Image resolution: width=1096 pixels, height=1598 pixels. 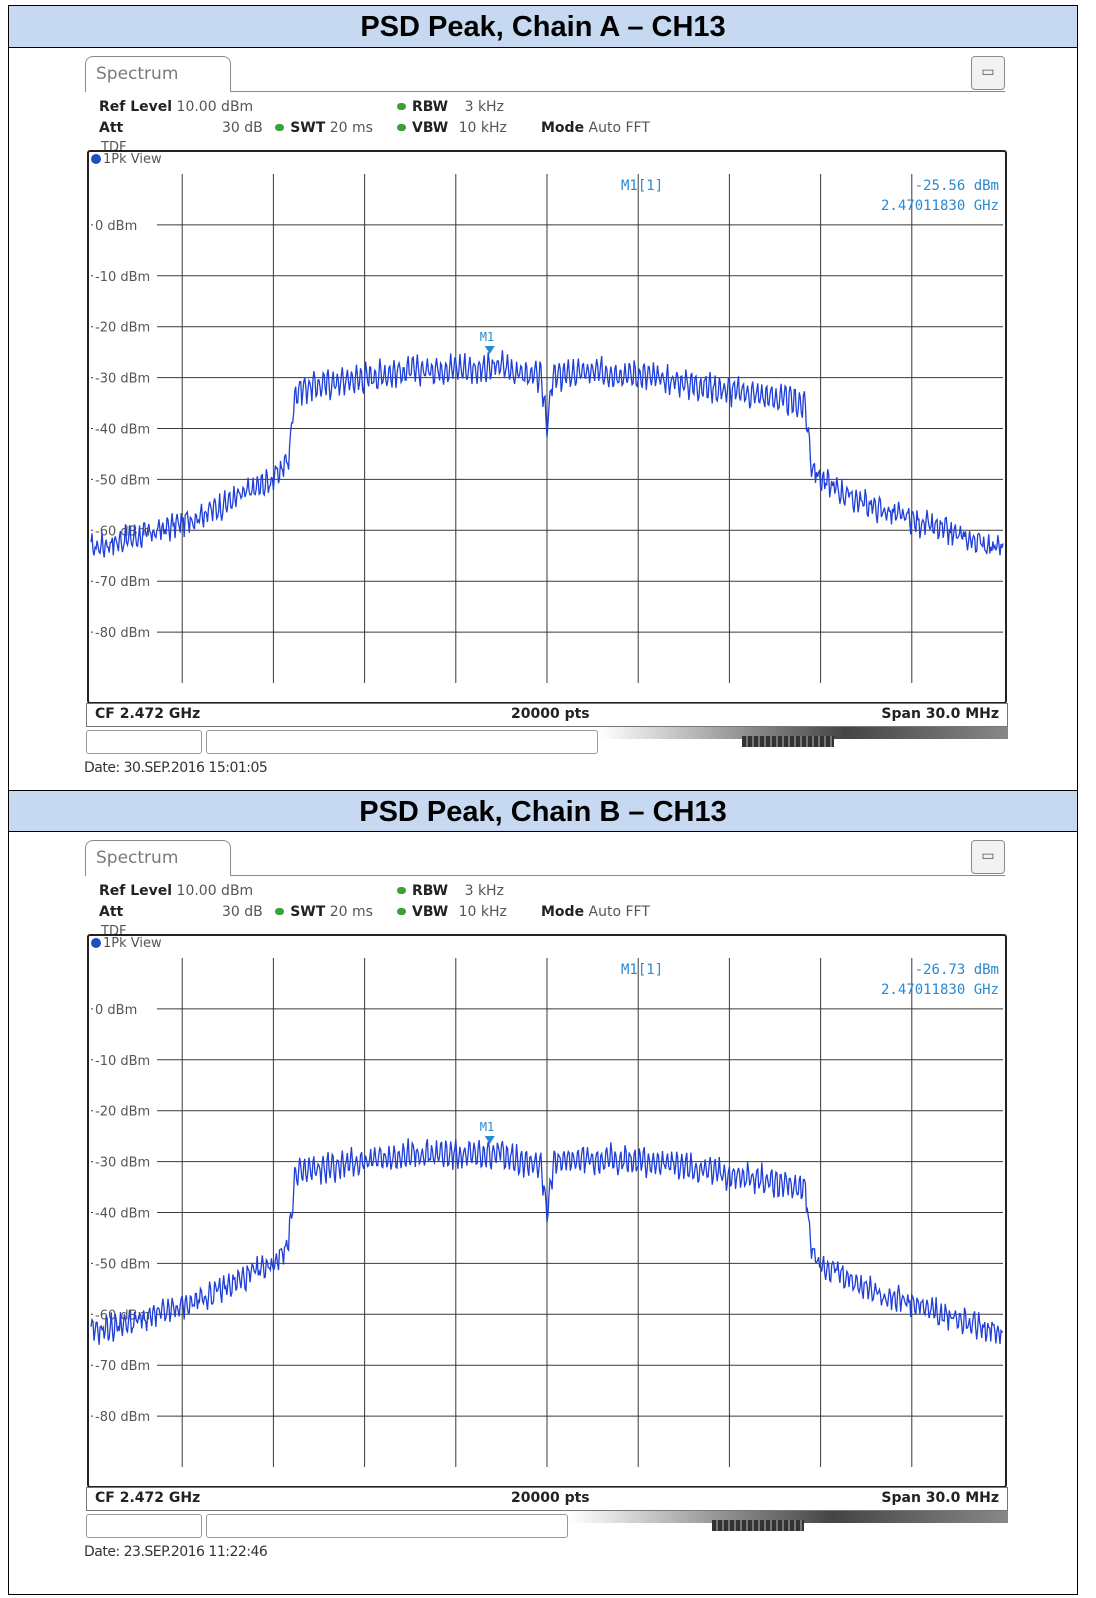 What do you see at coordinates (484, 107) in the screenshot?
I see `rbw-value: 3 kHz` at bounding box center [484, 107].